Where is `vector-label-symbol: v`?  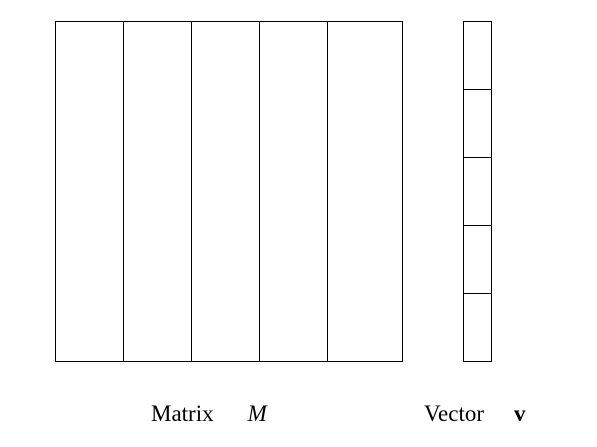 vector-label-symbol: v is located at coordinates (520, 413).